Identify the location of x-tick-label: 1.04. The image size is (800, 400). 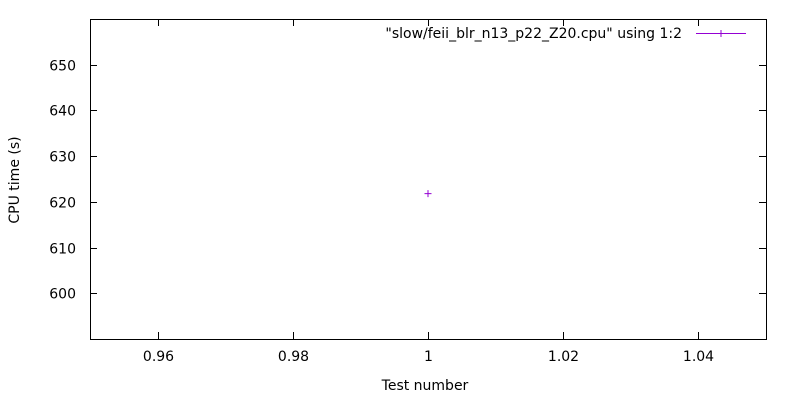
(698, 357).